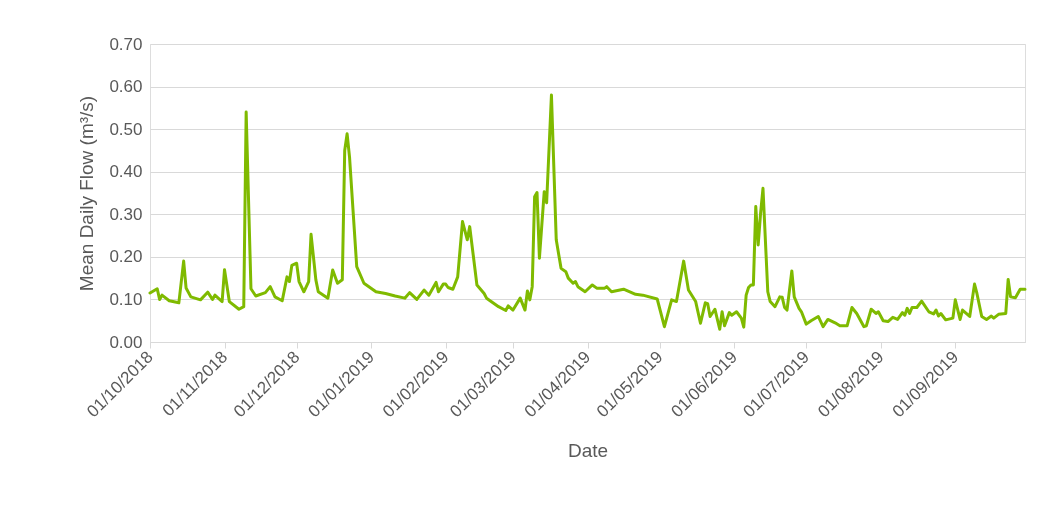 Image resolution: width=1058 pixels, height=523 pixels. I want to click on y-axis-title: Mean Daily Flow (m³/s), so click(87, 193).